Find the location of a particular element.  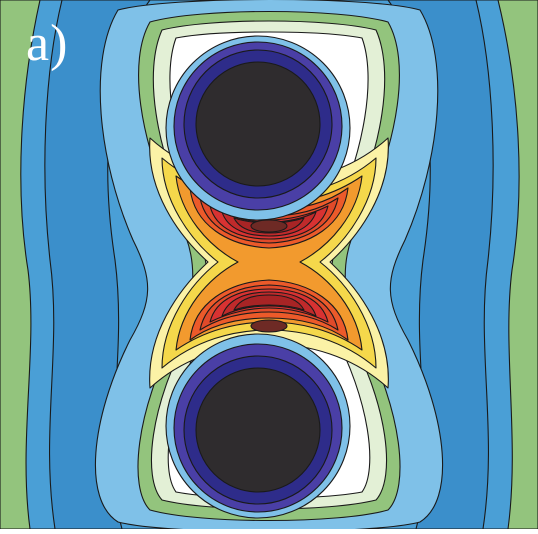

sphere-lower is located at coordinates (258, 430).